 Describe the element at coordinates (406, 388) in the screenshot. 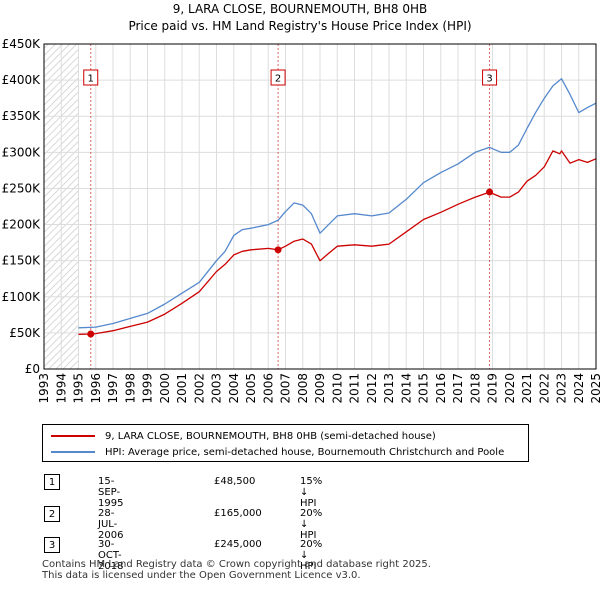

I see `x-tick-label: 2014` at that location.